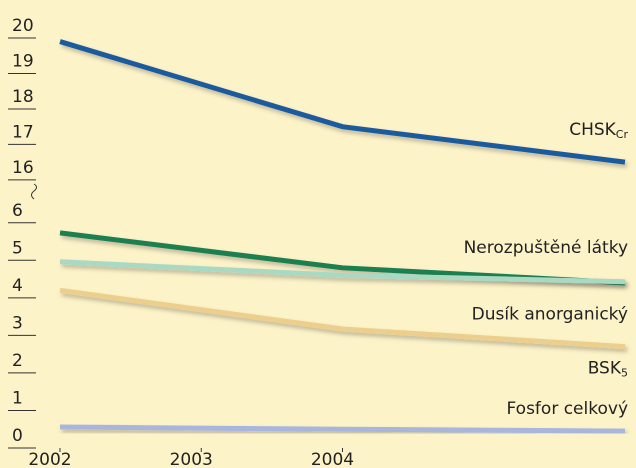  I want to click on series-label: Fosfor celkový, so click(568, 409).